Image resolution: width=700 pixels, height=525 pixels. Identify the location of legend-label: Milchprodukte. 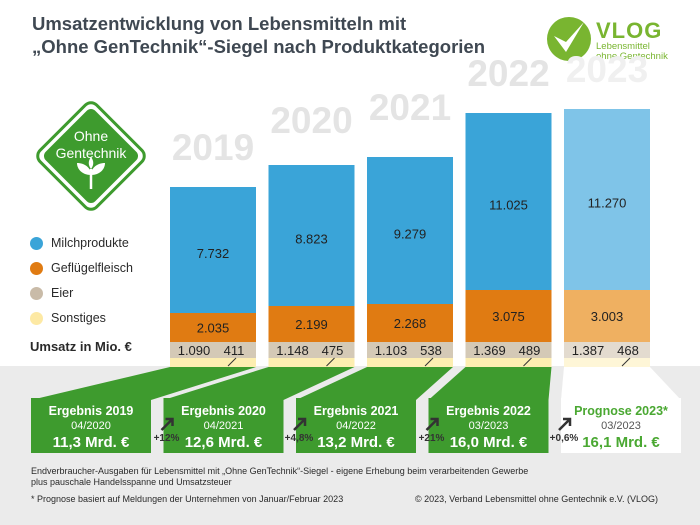
(90, 243).